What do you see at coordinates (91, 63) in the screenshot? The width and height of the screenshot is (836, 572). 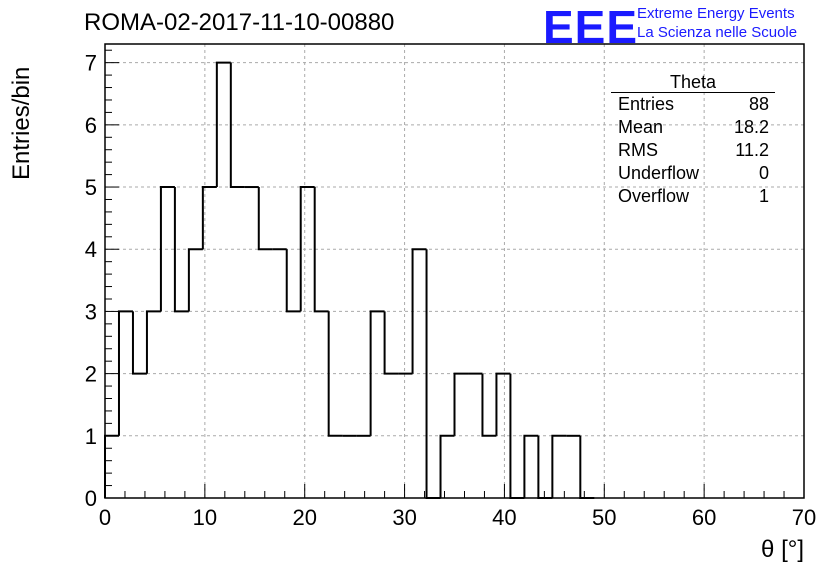 I see `y-tick-label: 7` at bounding box center [91, 63].